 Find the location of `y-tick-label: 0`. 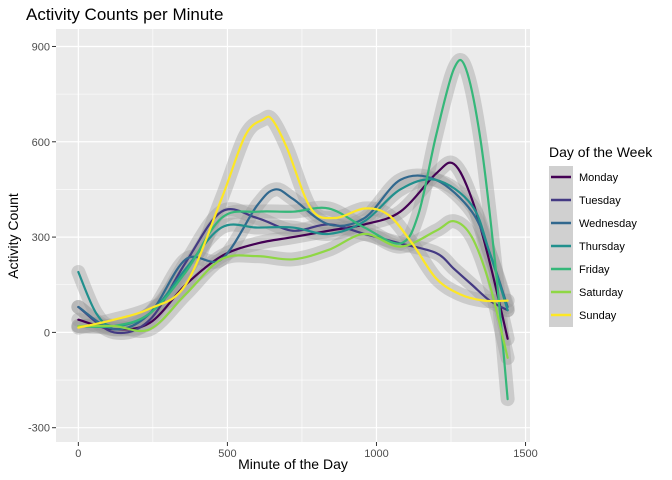

y-tick-label: 0 is located at coordinates (47, 333).